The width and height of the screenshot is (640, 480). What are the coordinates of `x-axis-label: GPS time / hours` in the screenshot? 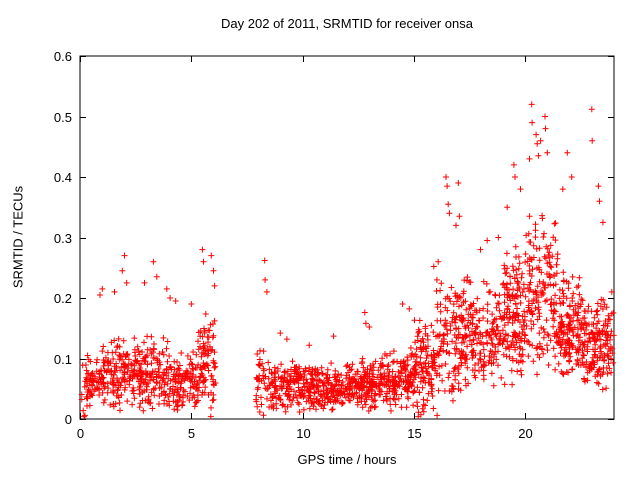 It's located at (347, 459).